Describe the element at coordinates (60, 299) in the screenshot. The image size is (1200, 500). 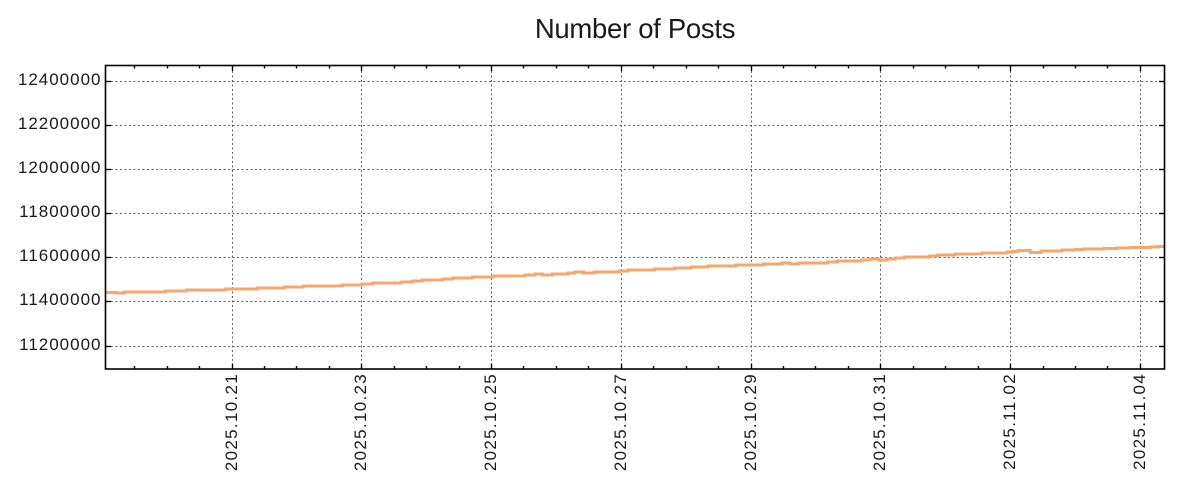
I see `svg-text: 11400000` at that location.